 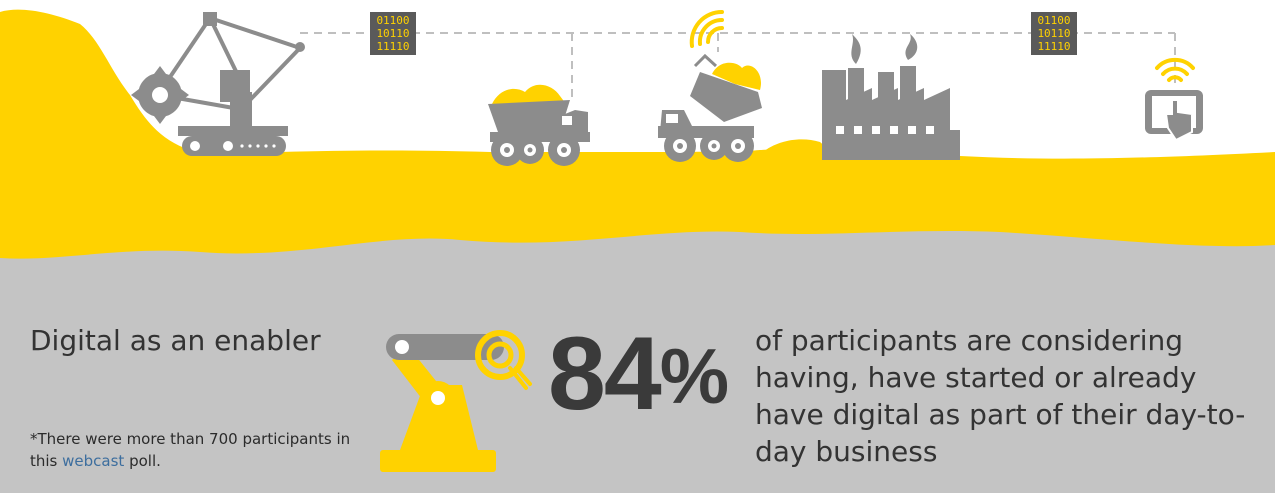 What do you see at coordinates (706, 28) in the screenshot?
I see `wifi-signal-icon` at bounding box center [706, 28].